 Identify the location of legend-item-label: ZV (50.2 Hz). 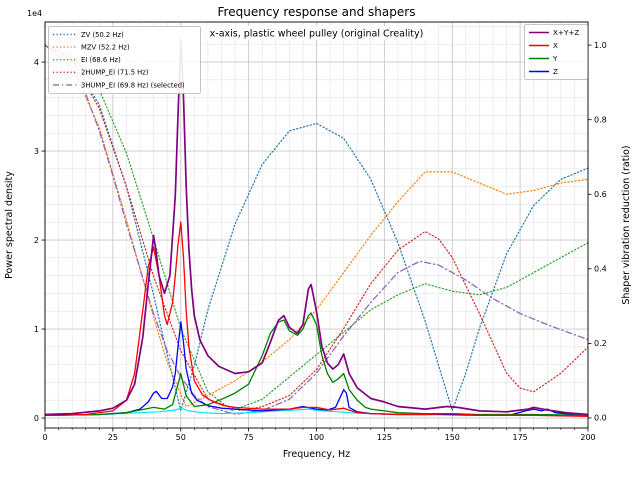
(102, 35).